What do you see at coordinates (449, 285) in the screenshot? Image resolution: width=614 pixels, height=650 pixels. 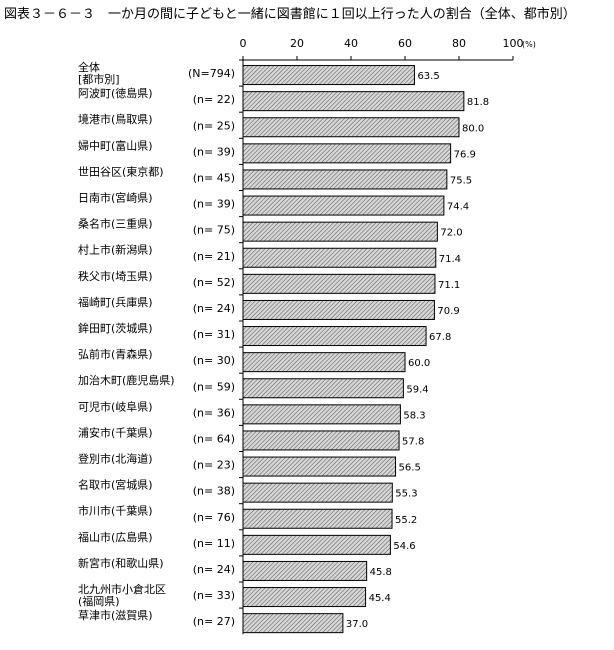 I see `value-label: 71.1` at bounding box center [449, 285].